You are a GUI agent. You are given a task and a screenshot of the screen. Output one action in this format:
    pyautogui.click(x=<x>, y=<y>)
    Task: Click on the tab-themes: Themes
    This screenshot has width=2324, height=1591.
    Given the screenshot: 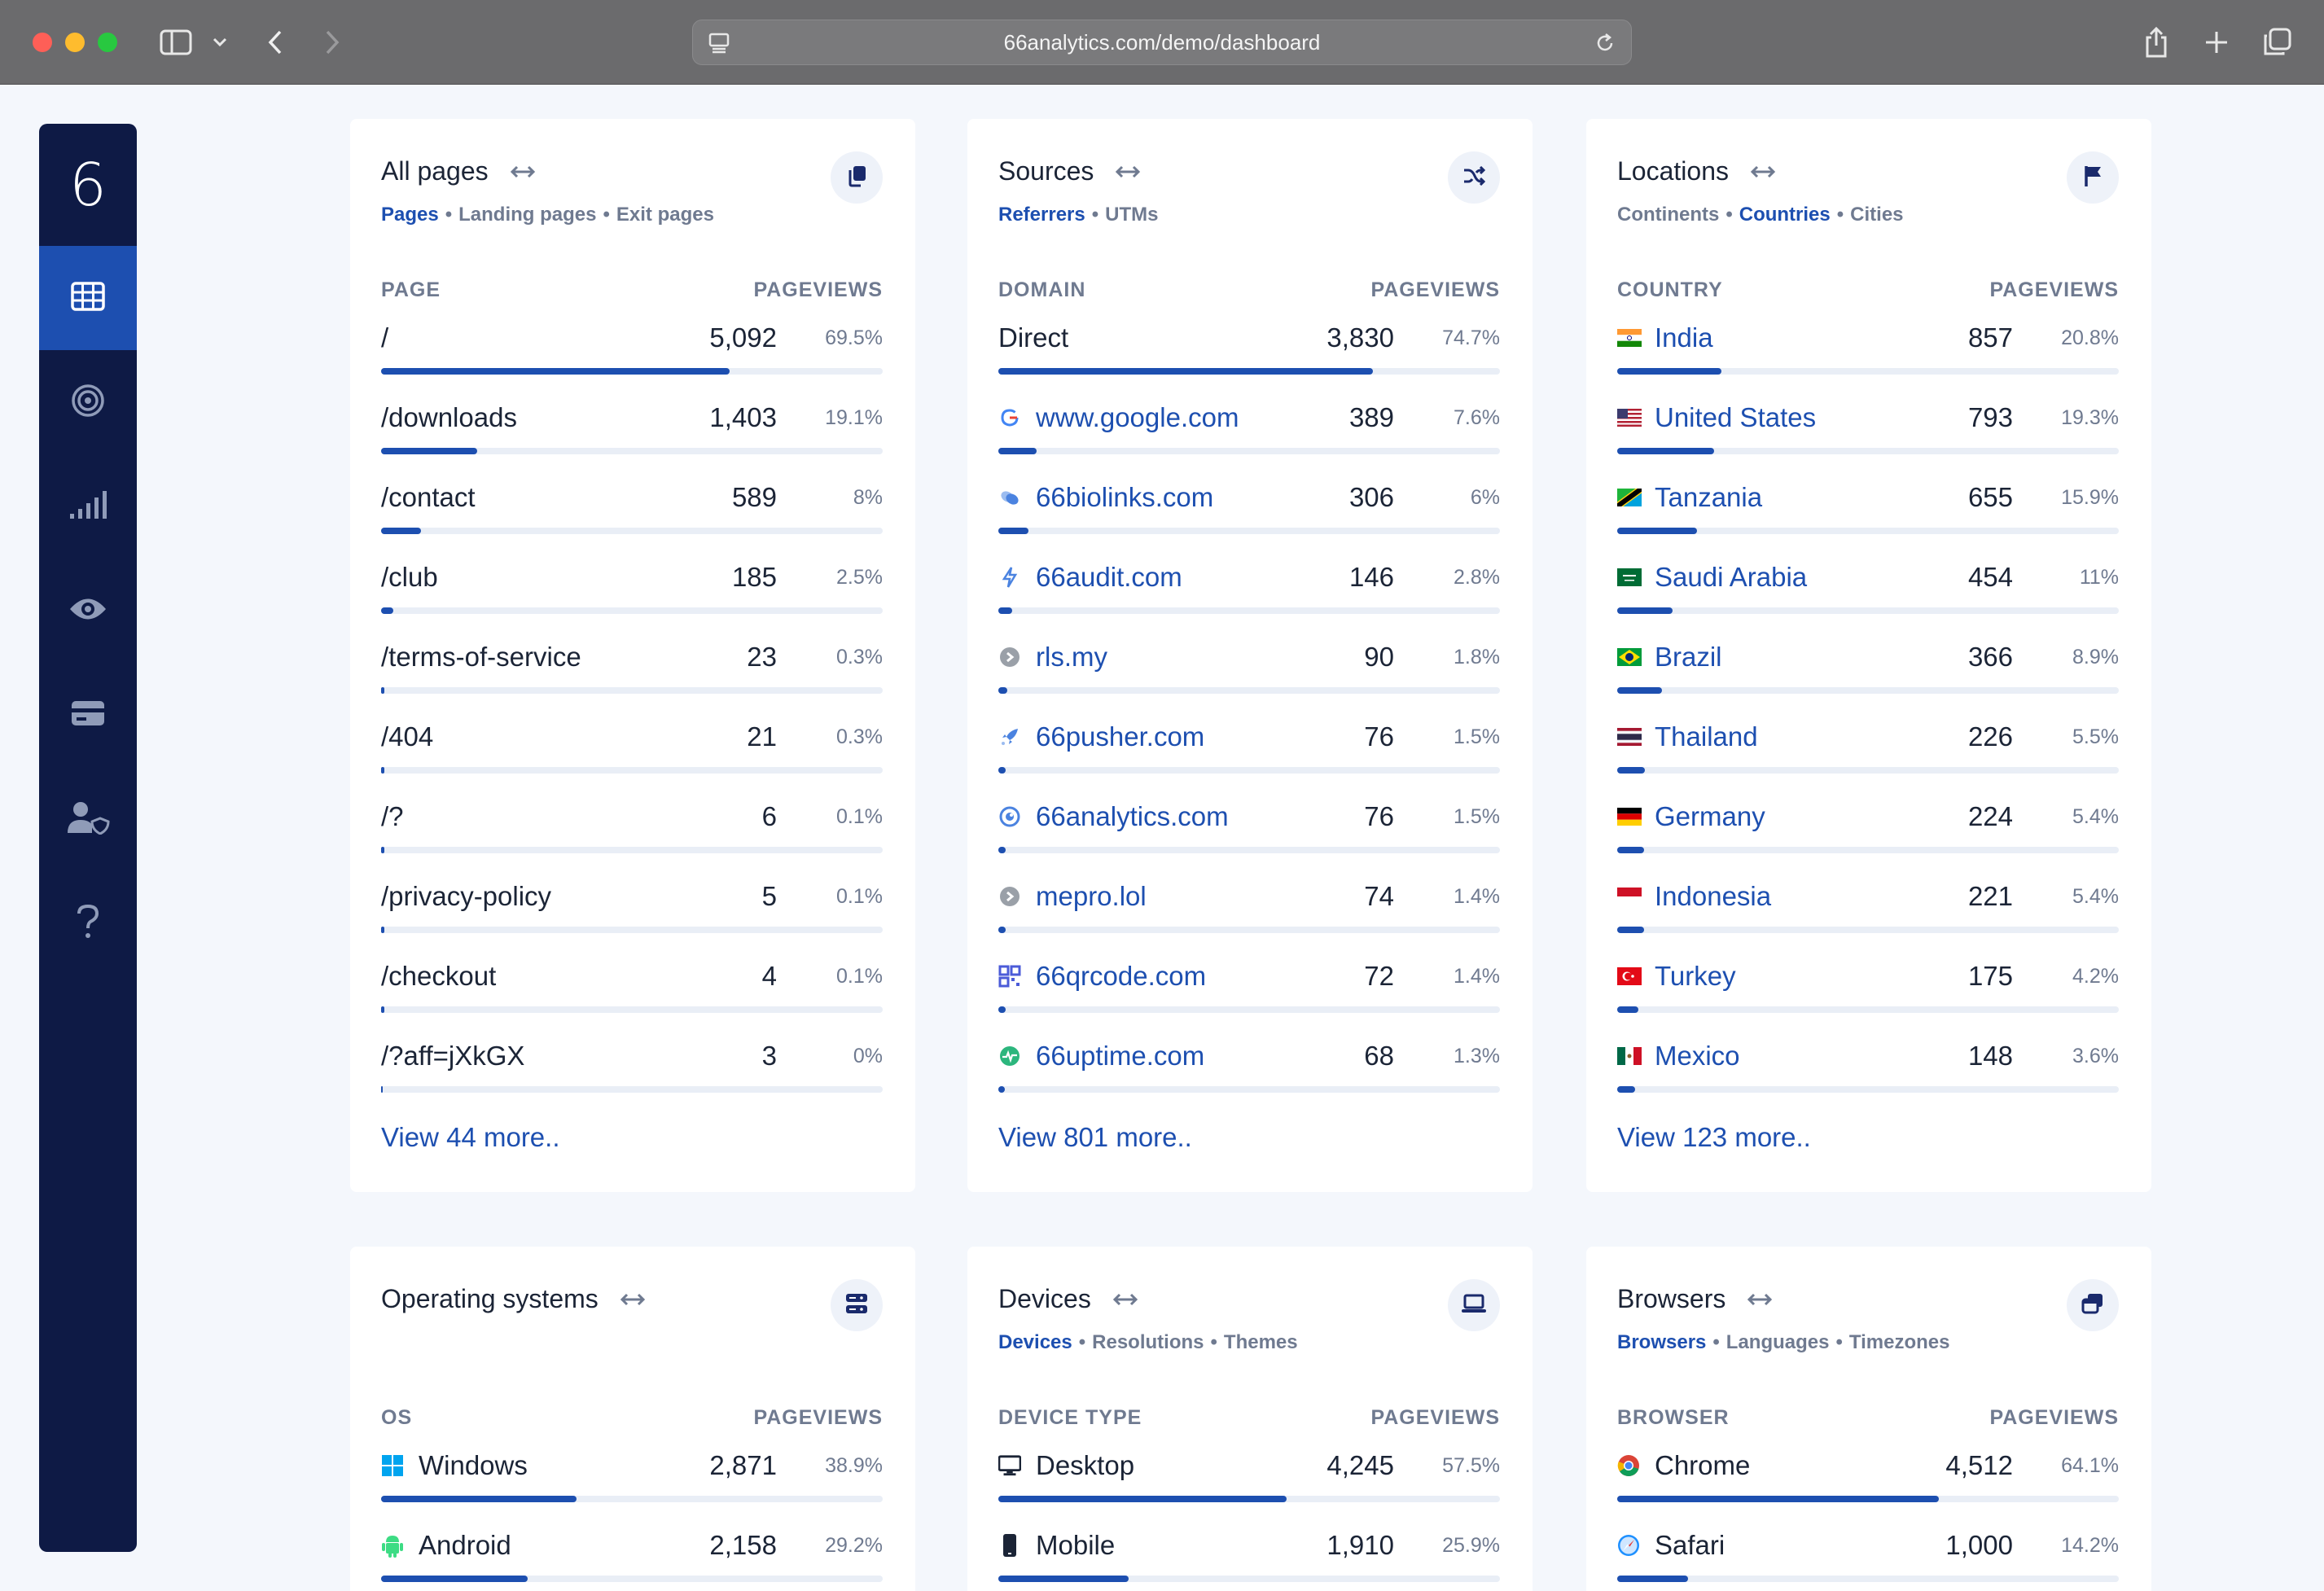 What is the action you would take?
    pyautogui.click(x=1260, y=1342)
    